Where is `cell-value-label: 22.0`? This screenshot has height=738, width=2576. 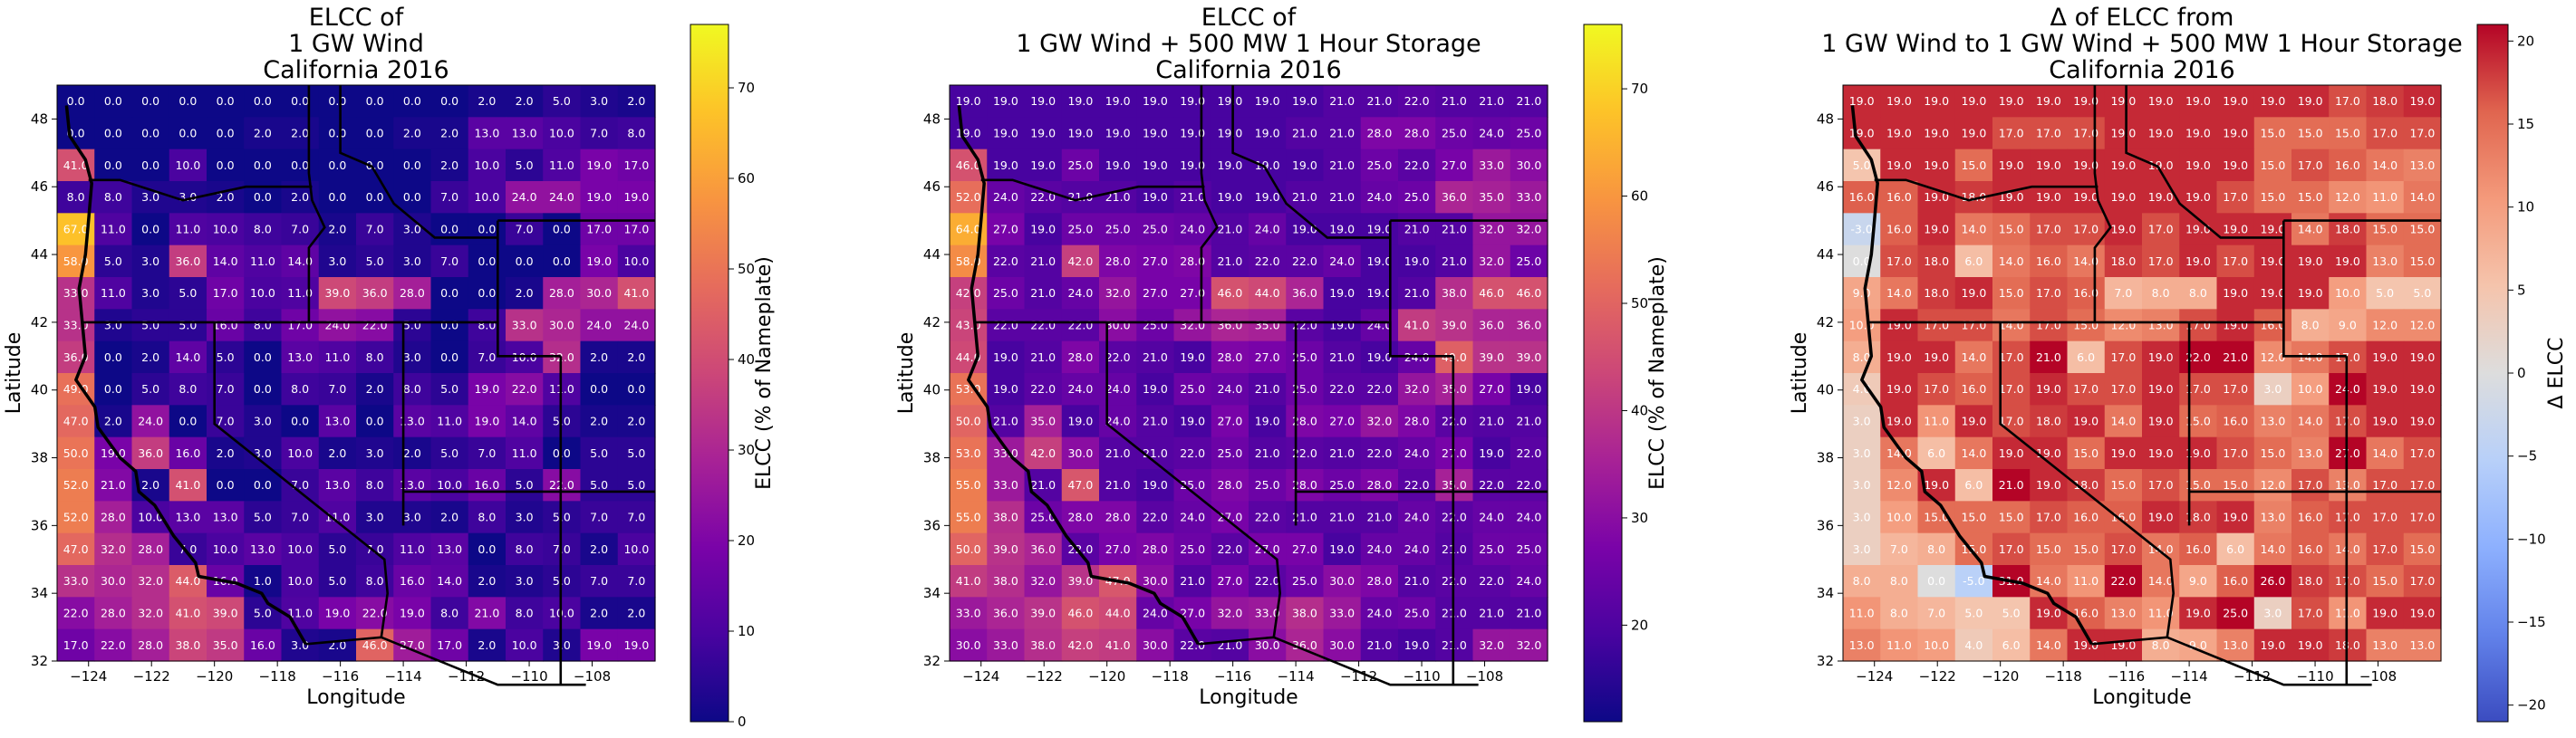 cell-value-label: 22.0 is located at coordinates (1043, 197).